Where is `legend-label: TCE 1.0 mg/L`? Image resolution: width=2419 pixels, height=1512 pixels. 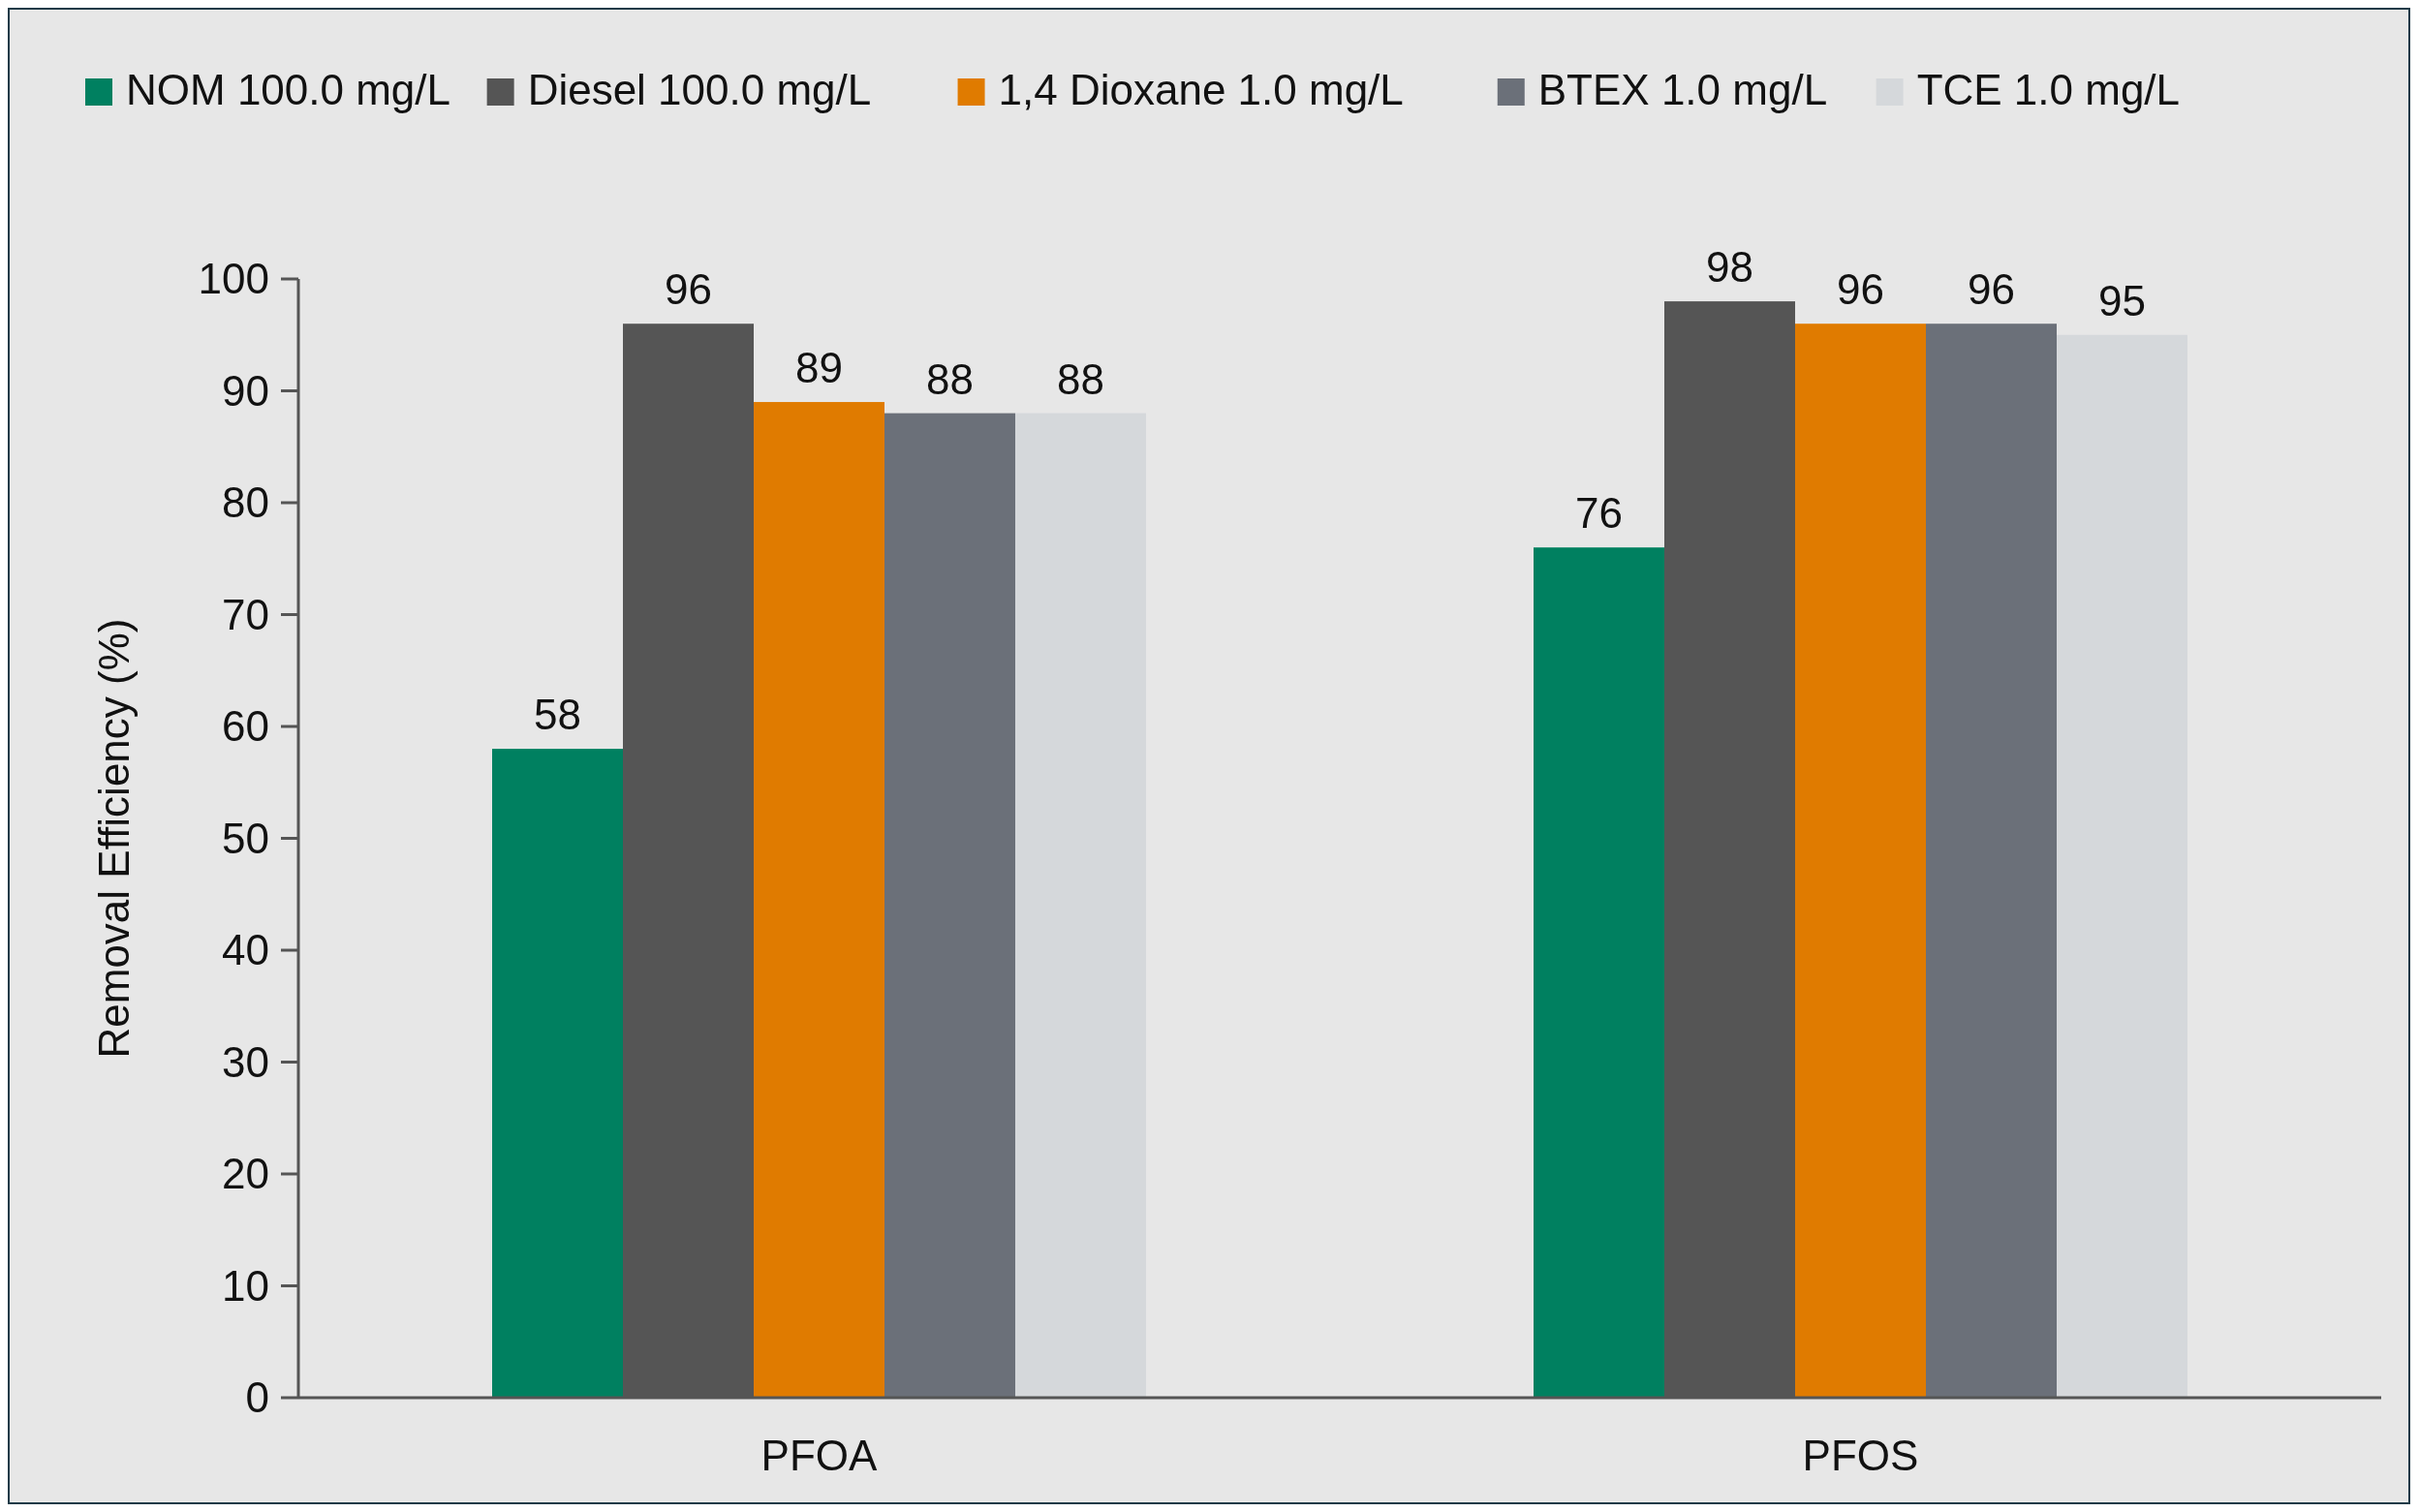
legend-label: TCE 1.0 mg/L is located at coordinates (2048, 89).